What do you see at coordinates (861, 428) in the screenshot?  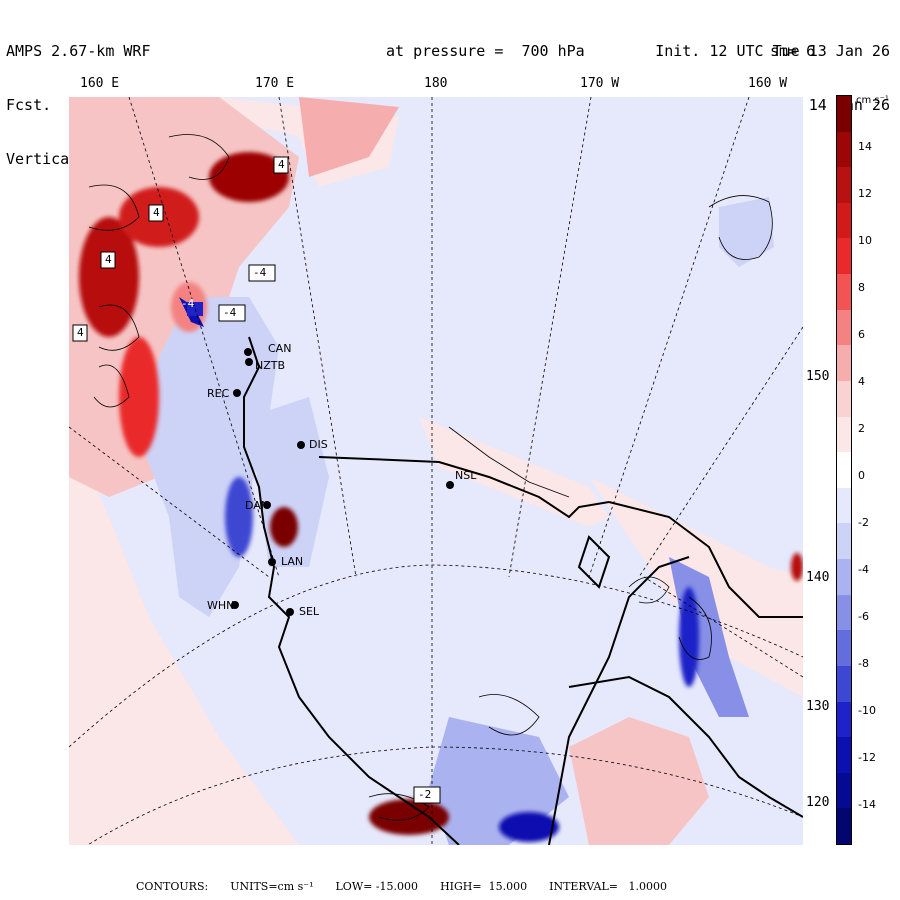 I see `colorbar-tick-label: 2` at bounding box center [861, 428].